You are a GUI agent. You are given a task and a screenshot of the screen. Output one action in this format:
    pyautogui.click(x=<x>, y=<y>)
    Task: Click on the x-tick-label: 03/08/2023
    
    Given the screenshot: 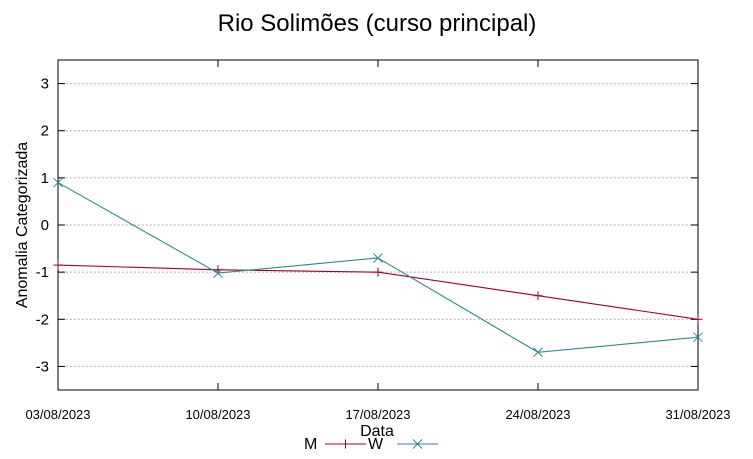 What is the action you would take?
    pyautogui.click(x=57, y=414)
    